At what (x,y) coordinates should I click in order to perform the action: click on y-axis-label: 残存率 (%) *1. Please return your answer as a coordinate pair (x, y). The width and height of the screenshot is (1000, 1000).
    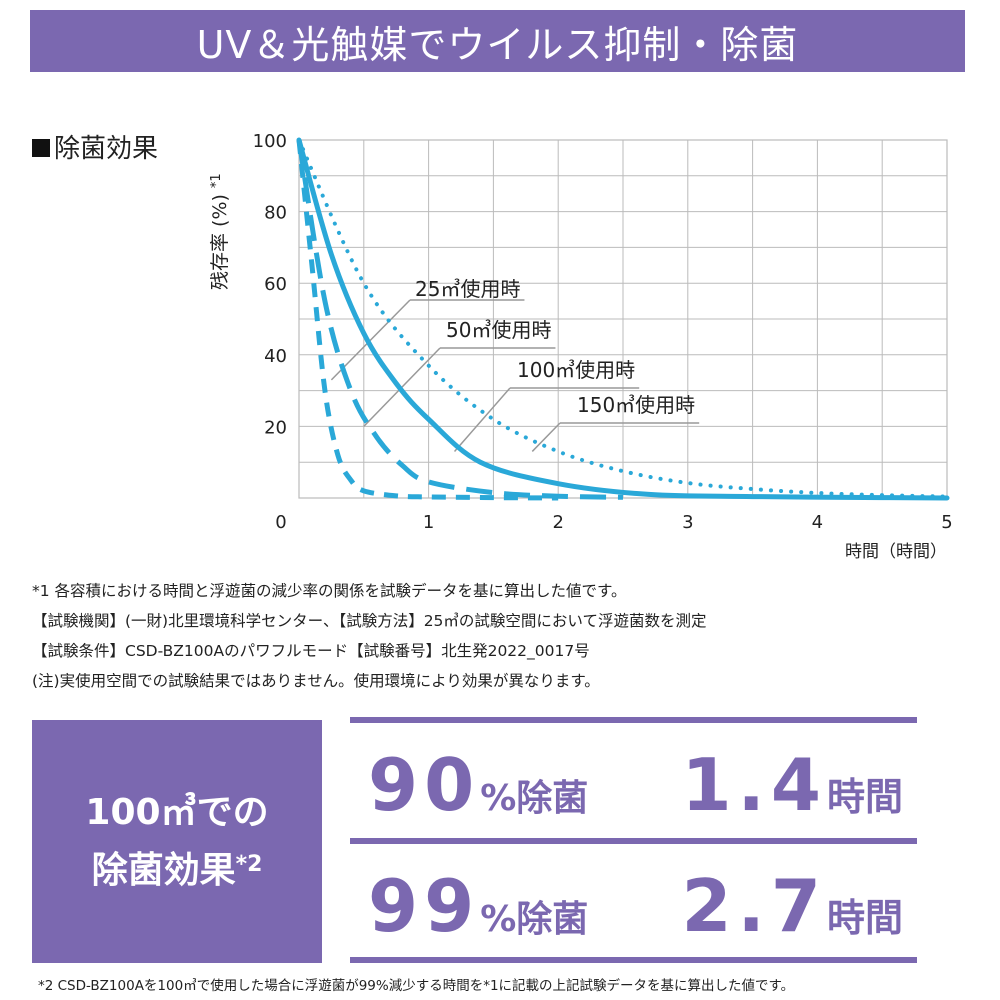
    Looking at the image, I should click on (220, 231).